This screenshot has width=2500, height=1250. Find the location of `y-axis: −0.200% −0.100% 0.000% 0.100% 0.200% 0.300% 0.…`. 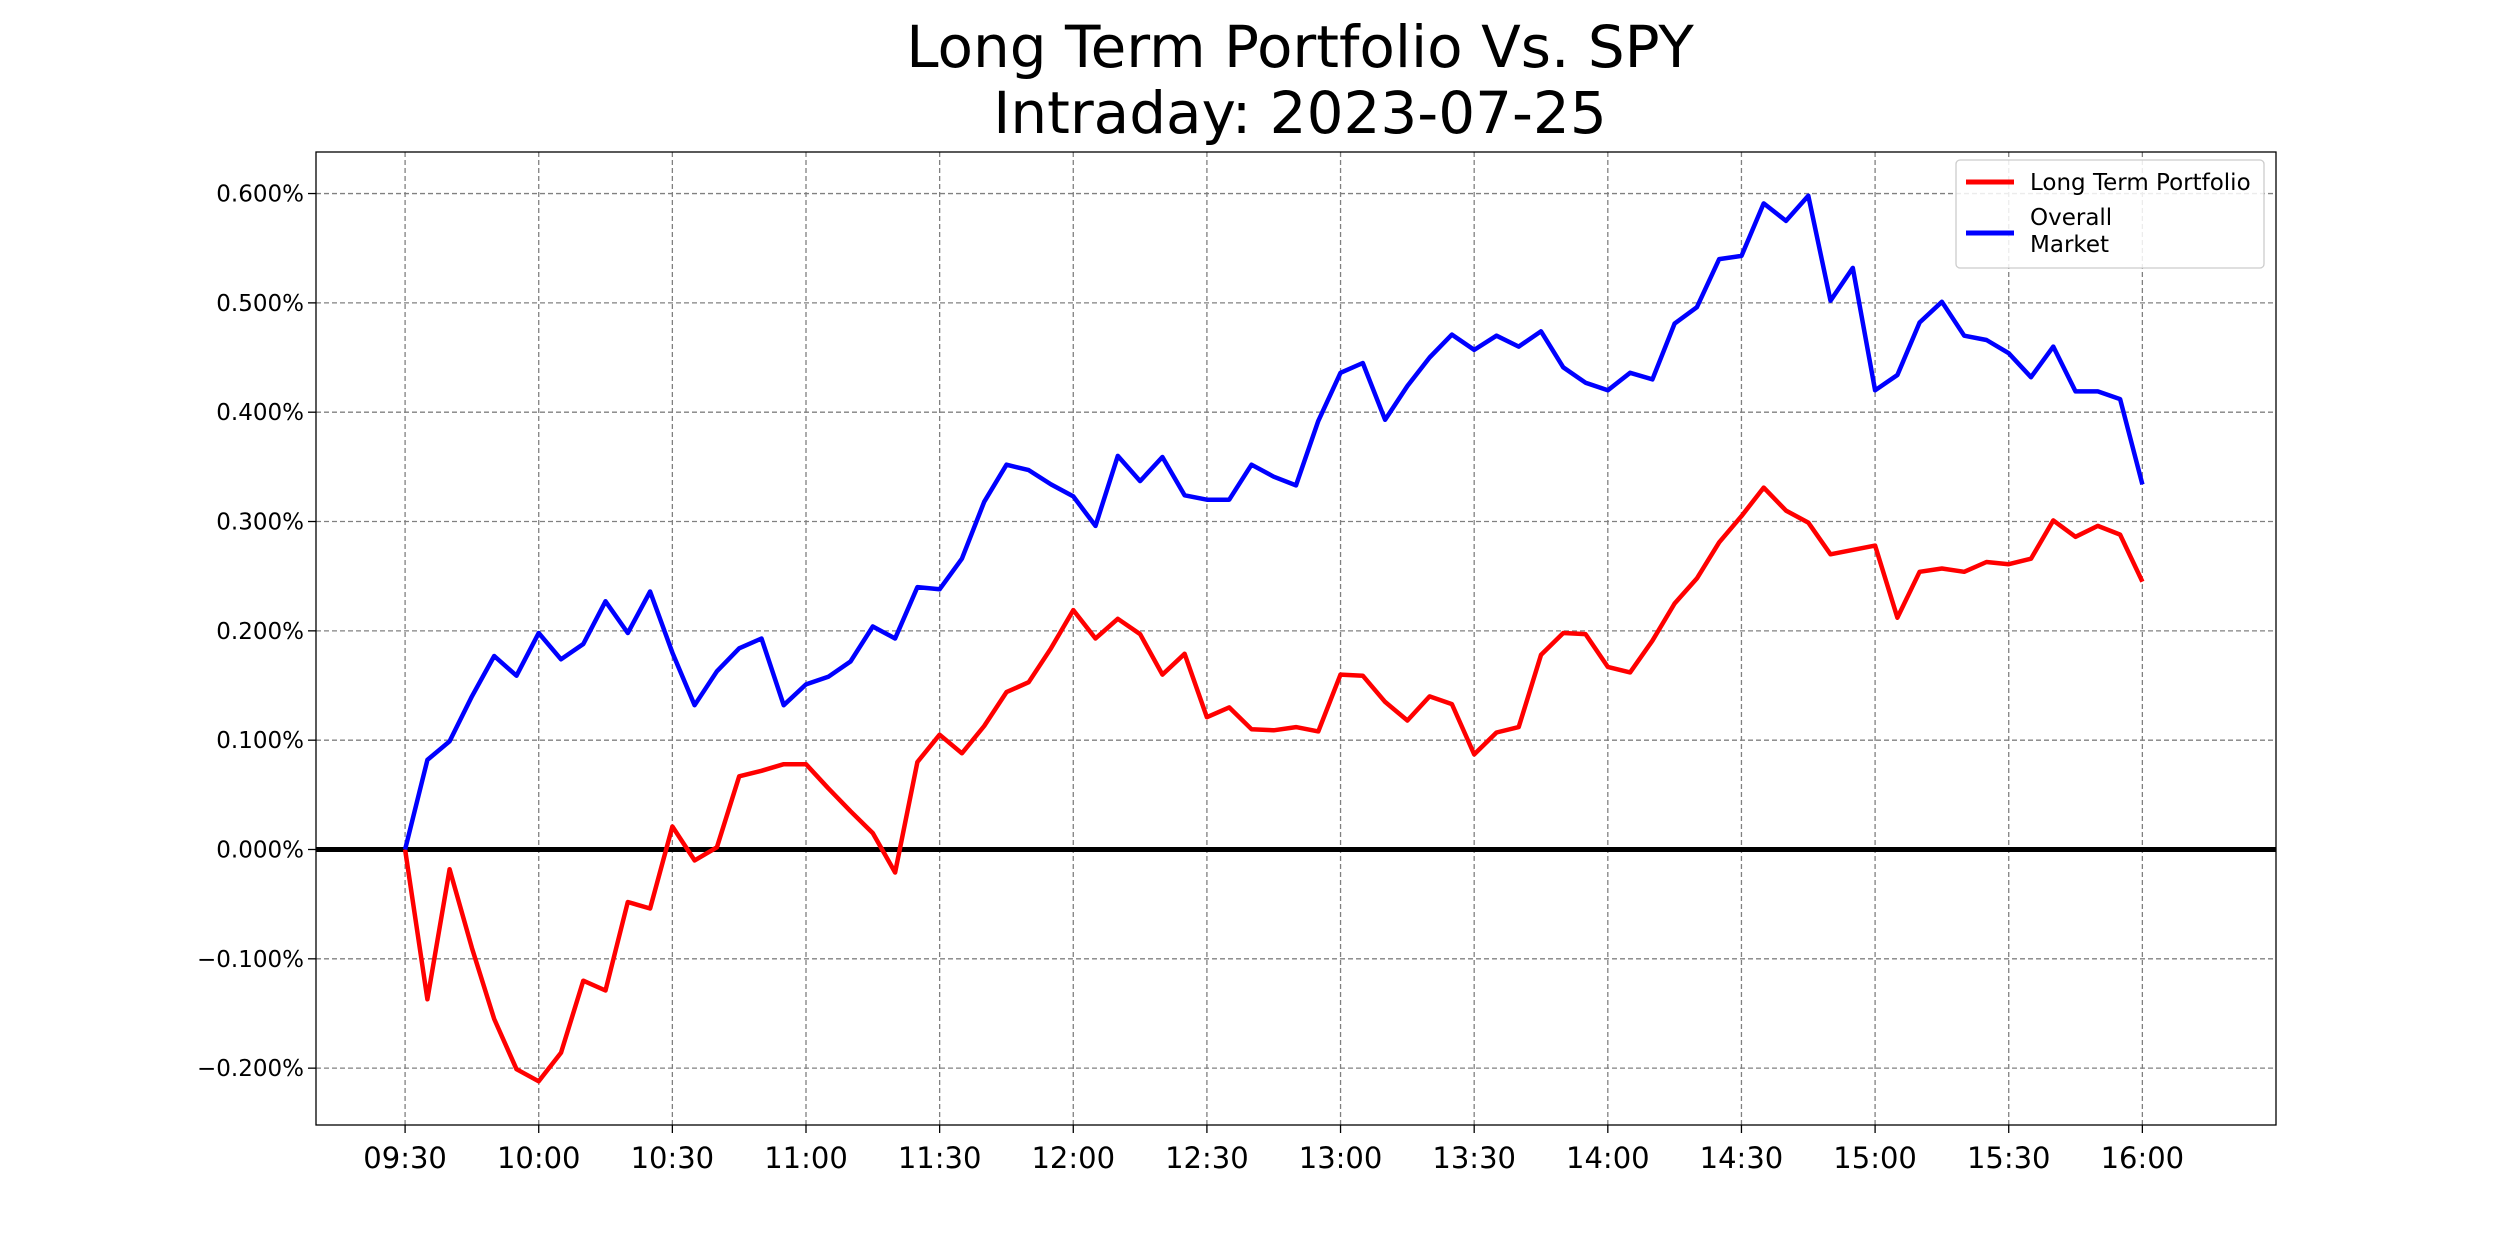

y-axis: −0.200% −0.100% 0.000% 0.100% 0.200% 0.300% 0.… is located at coordinates (256, 632).